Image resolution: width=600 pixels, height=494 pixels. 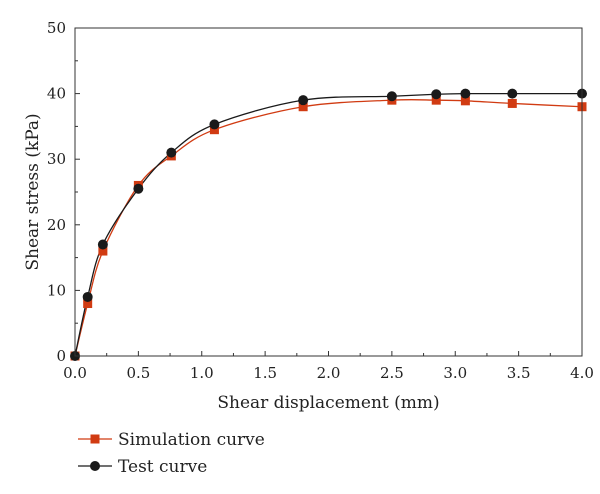 What do you see at coordinates (162, 467) in the screenshot?
I see `legend-label-test: Test curve` at bounding box center [162, 467].